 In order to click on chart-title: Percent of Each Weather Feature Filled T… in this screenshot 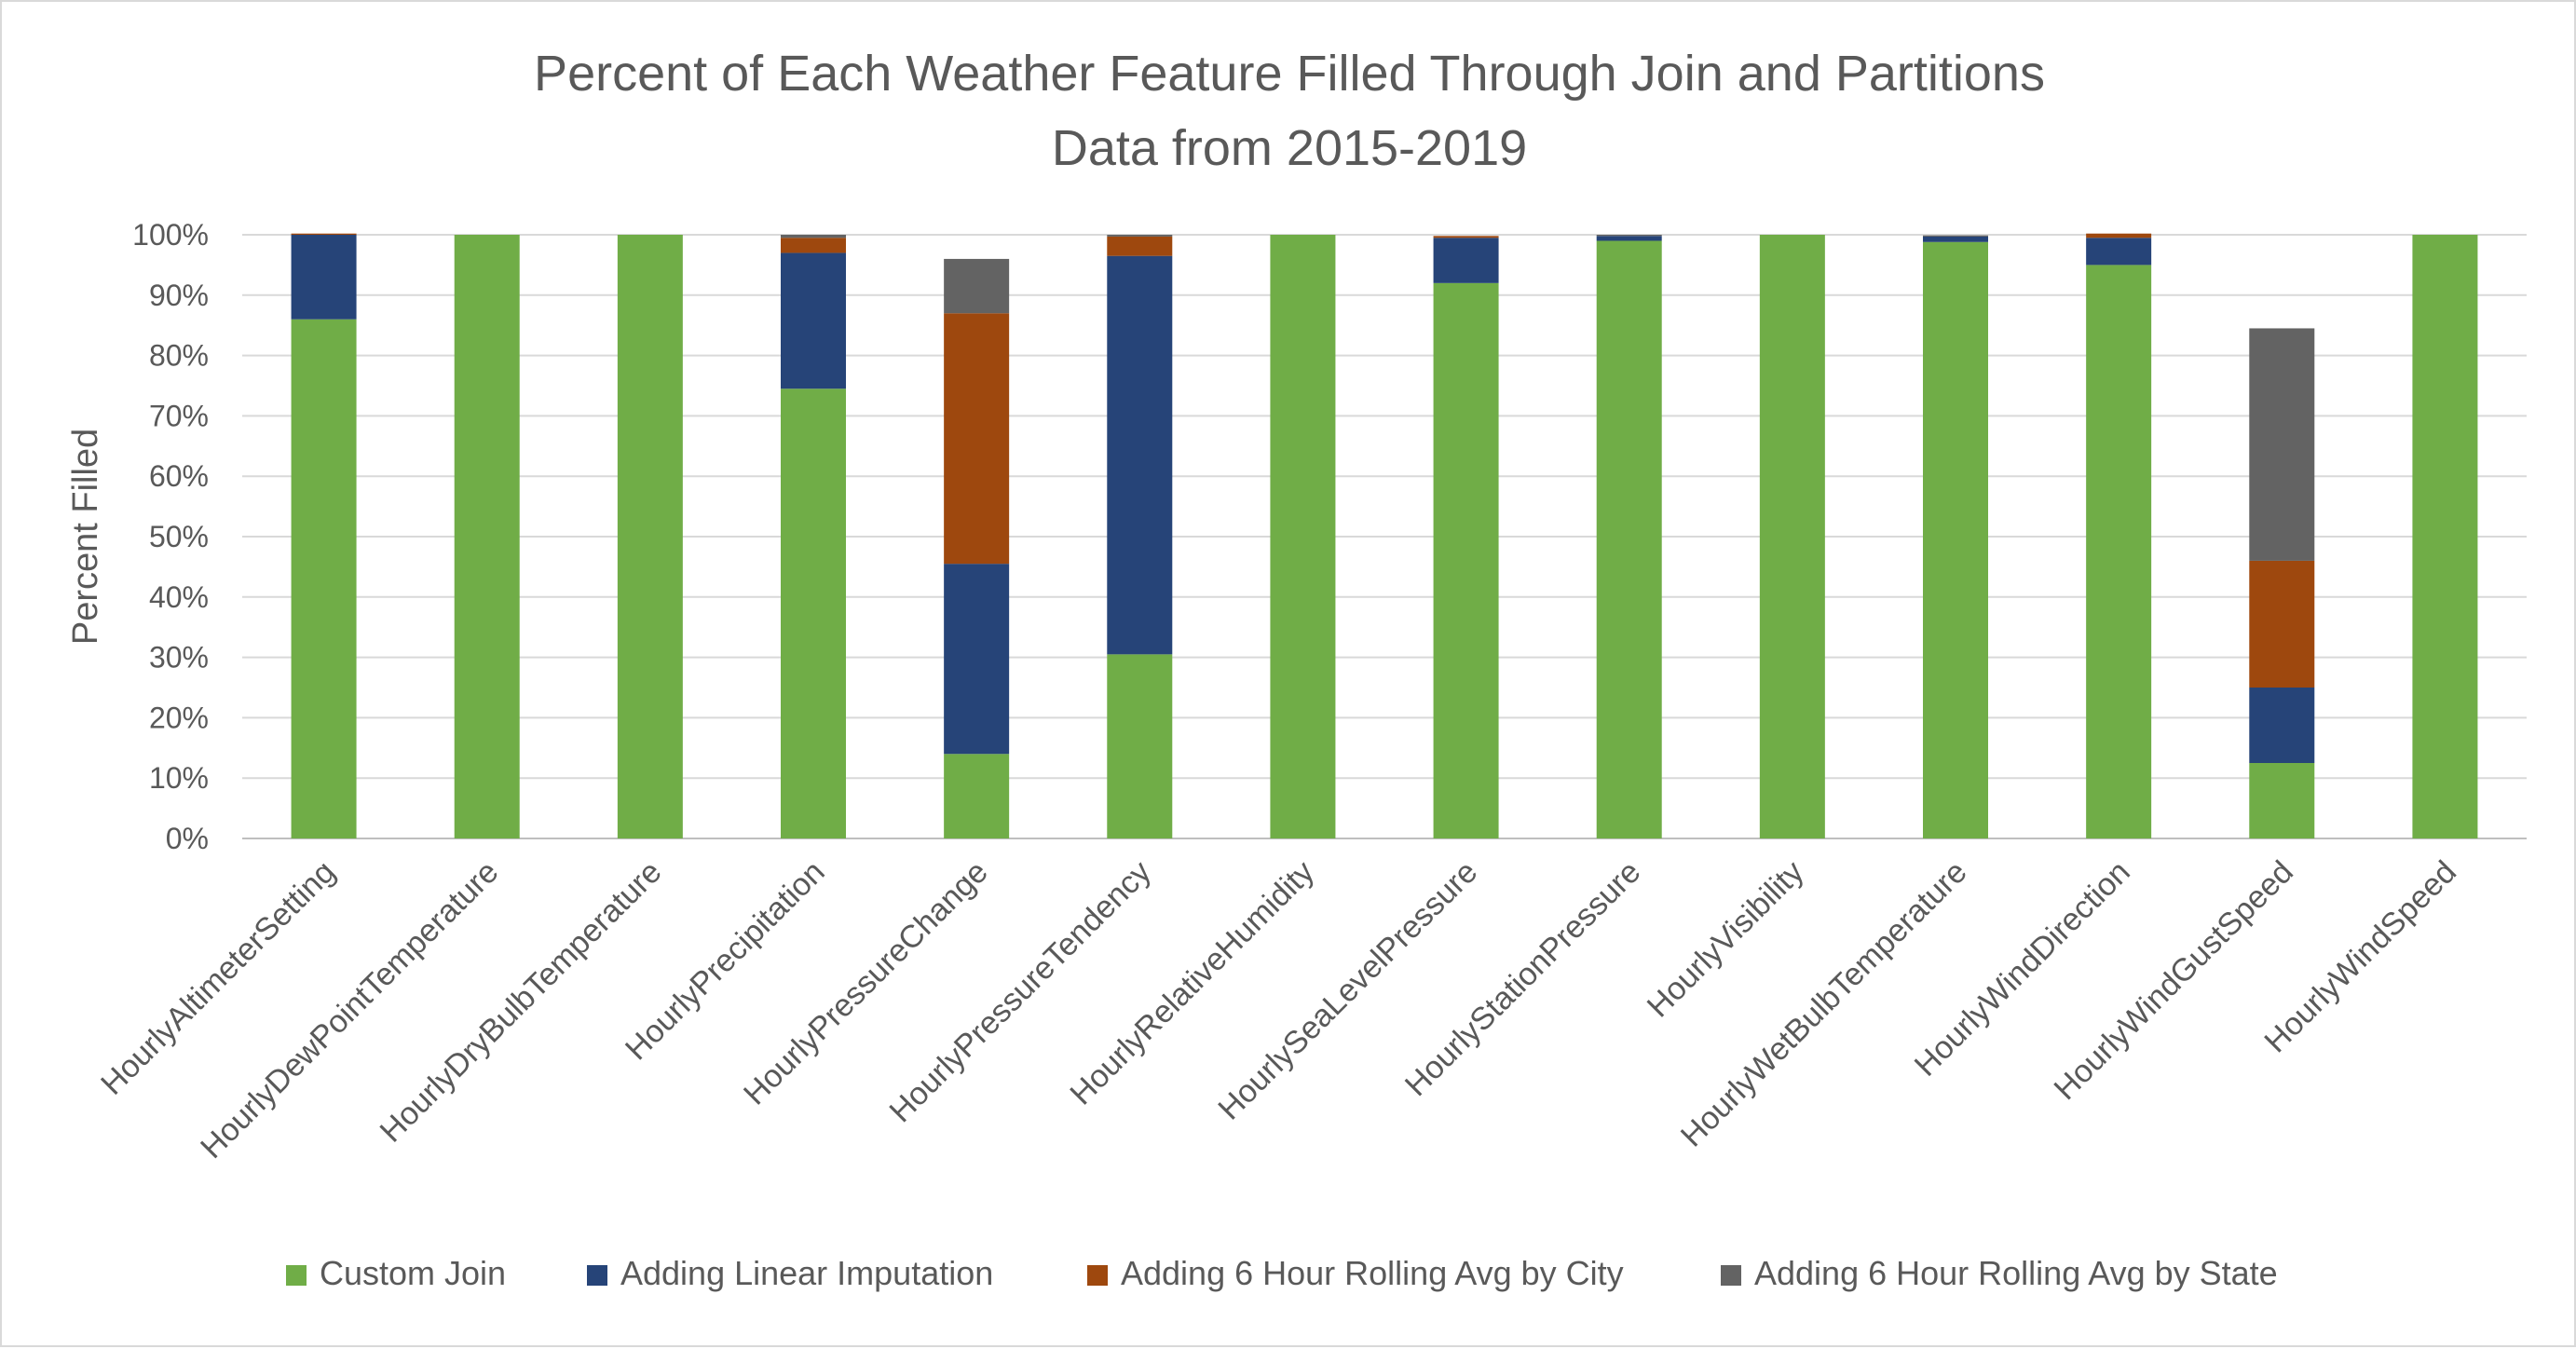, I will do `click(1289, 74)`.